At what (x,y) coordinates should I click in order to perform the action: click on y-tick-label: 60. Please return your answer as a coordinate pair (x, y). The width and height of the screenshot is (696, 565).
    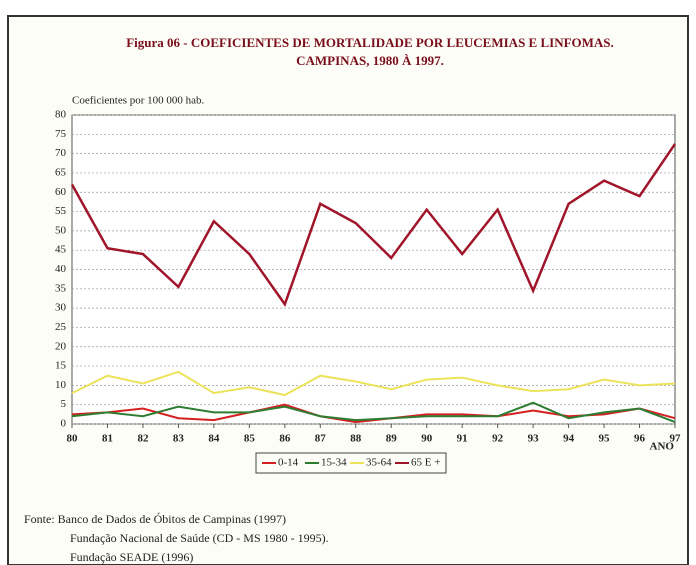
    Looking at the image, I should click on (61, 192).